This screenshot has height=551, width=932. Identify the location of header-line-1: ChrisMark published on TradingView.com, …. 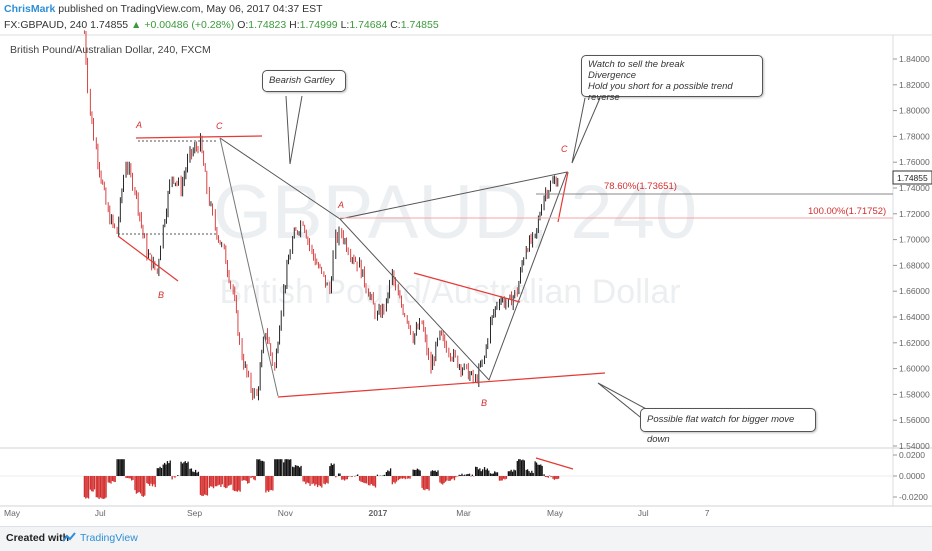
(163, 9).